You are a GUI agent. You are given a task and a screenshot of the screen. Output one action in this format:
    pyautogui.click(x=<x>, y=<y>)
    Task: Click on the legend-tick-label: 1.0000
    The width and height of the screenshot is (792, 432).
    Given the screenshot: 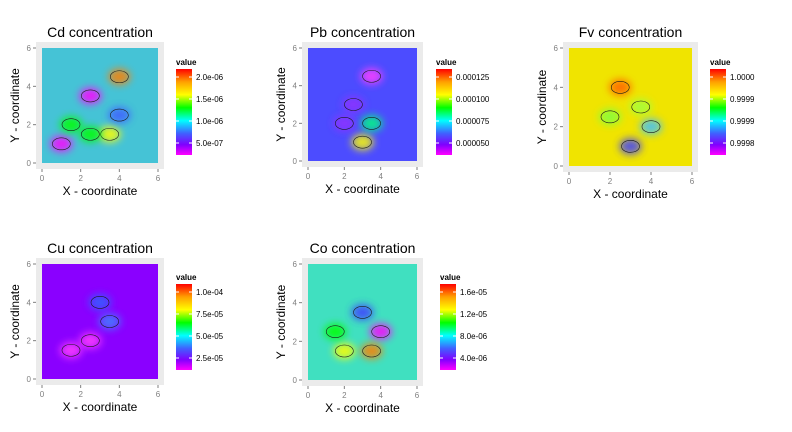 What is the action you would take?
    pyautogui.click(x=742, y=77)
    